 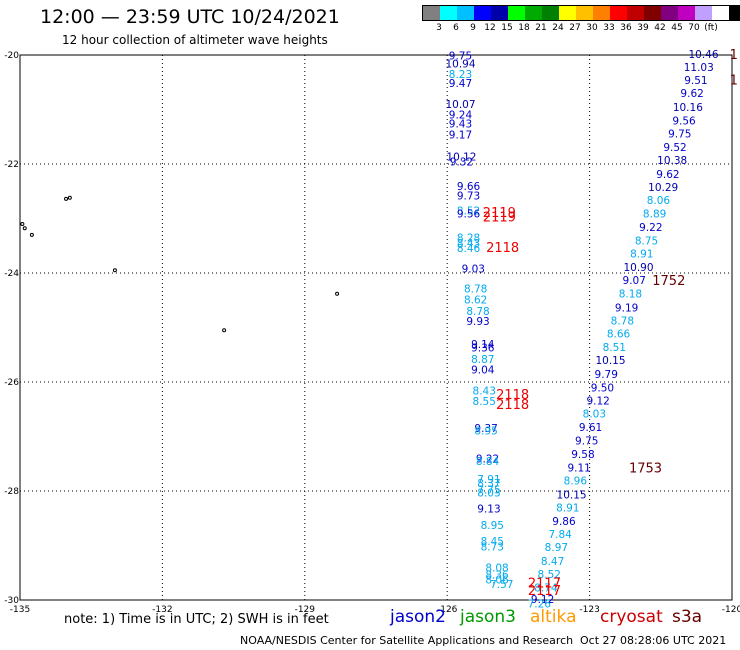 What do you see at coordinates (483, 349) in the screenshot?
I see `wave-height-value: 9.36` at bounding box center [483, 349].